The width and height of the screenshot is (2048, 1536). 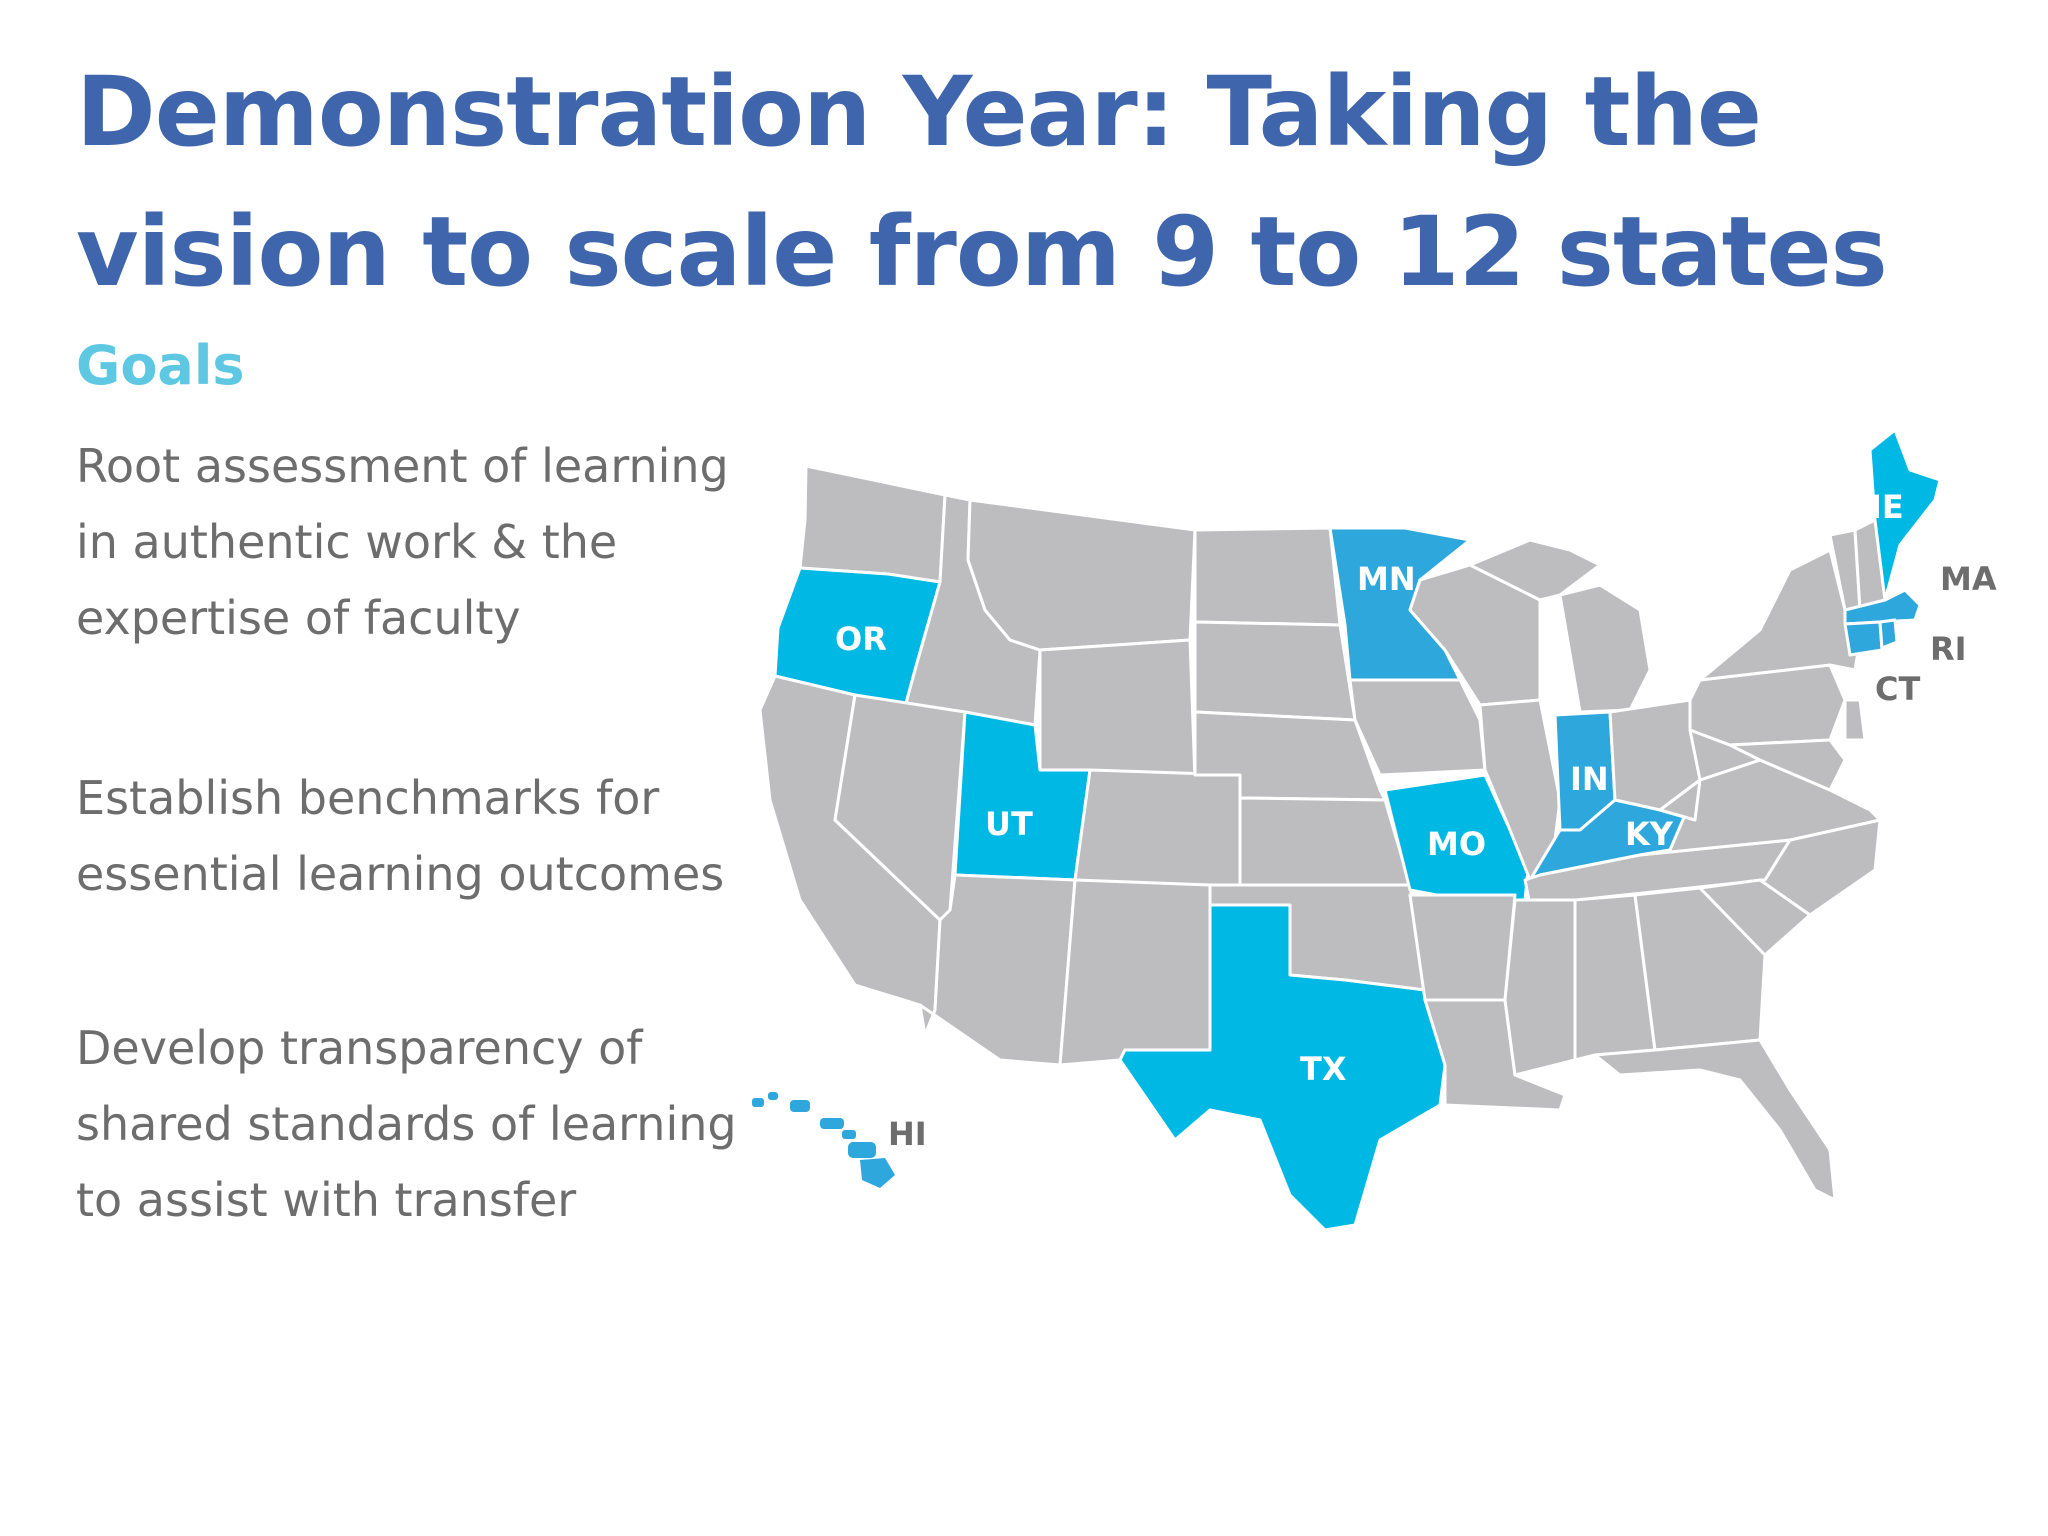 What do you see at coordinates (823, 1140) in the screenshot?
I see `state-hi` at bounding box center [823, 1140].